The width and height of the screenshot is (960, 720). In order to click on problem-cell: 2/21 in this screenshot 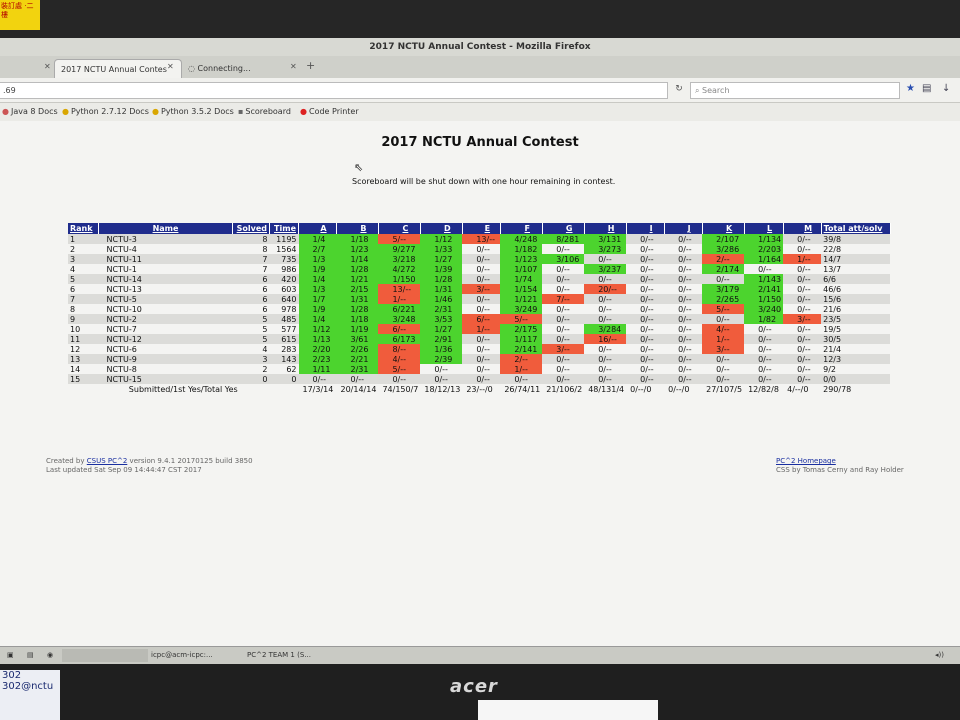, I will do `click(357, 359)`.